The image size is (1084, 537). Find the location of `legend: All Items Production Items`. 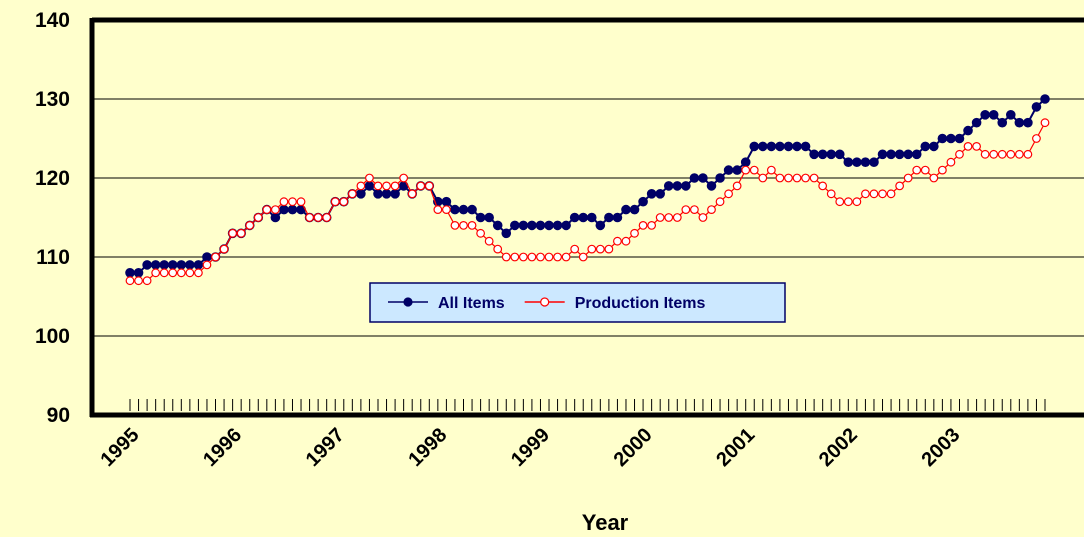

legend: All Items Production Items is located at coordinates (577, 302).